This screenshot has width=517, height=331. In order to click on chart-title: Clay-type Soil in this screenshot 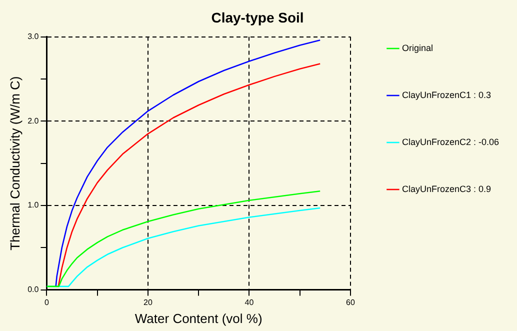, I will do `click(257, 17)`.